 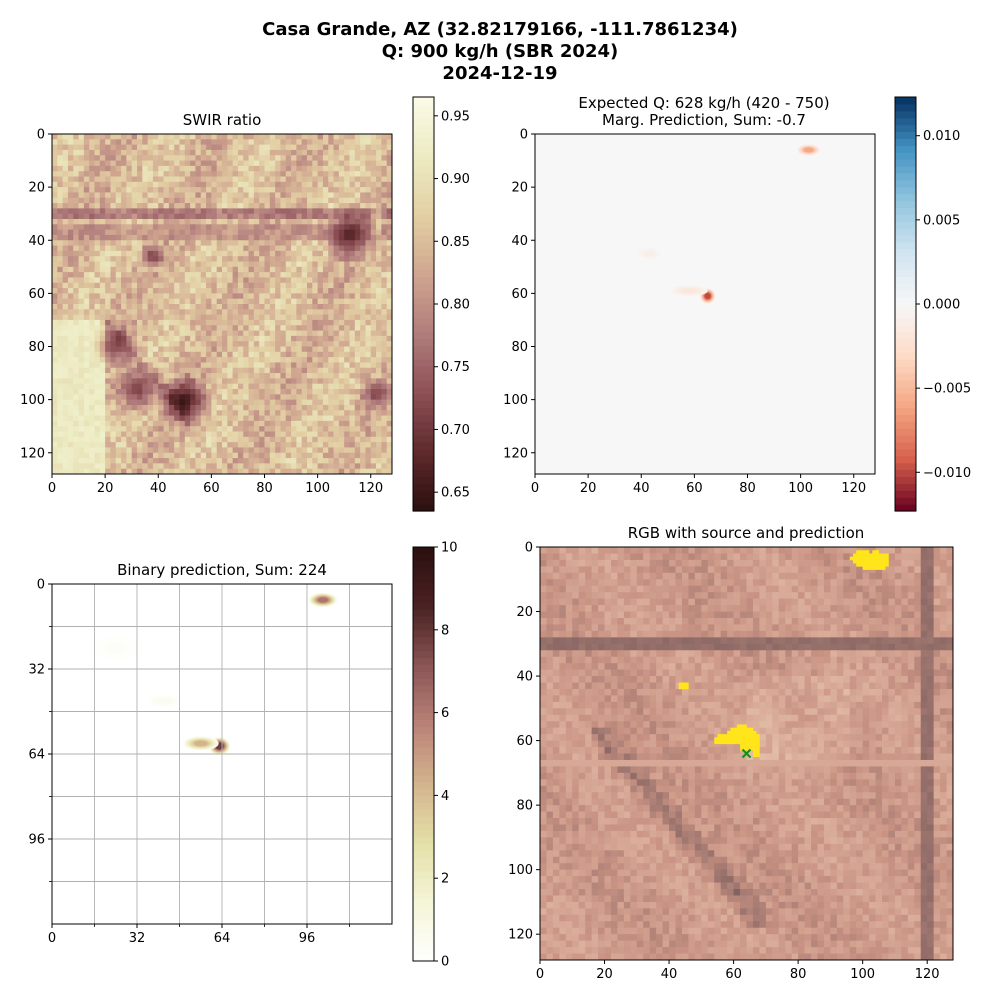 What do you see at coordinates (32, 400) in the screenshot?
I see `y-tick-label: 100` at bounding box center [32, 400].